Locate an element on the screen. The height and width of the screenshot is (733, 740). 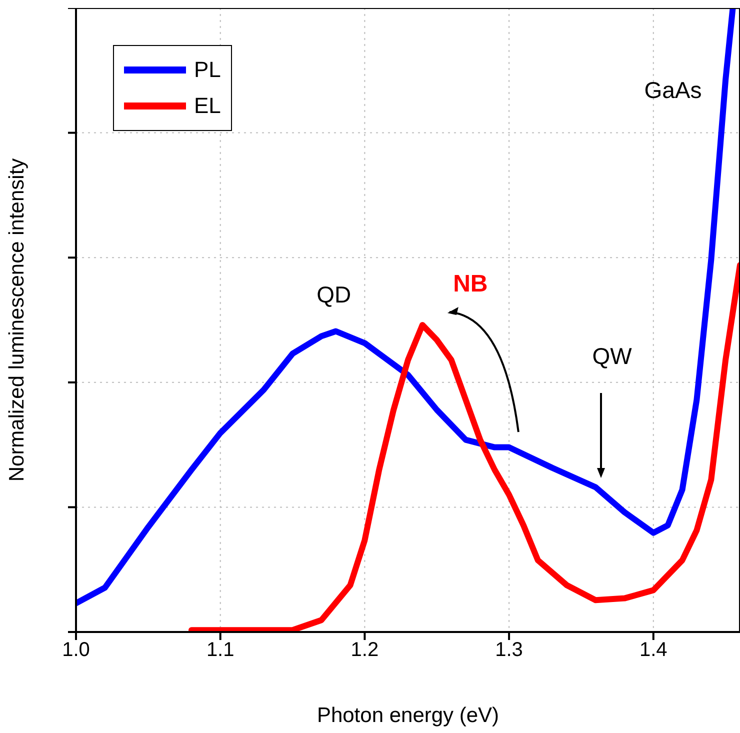
x-tick-label: 1.2 is located at coordinates (364, 650).